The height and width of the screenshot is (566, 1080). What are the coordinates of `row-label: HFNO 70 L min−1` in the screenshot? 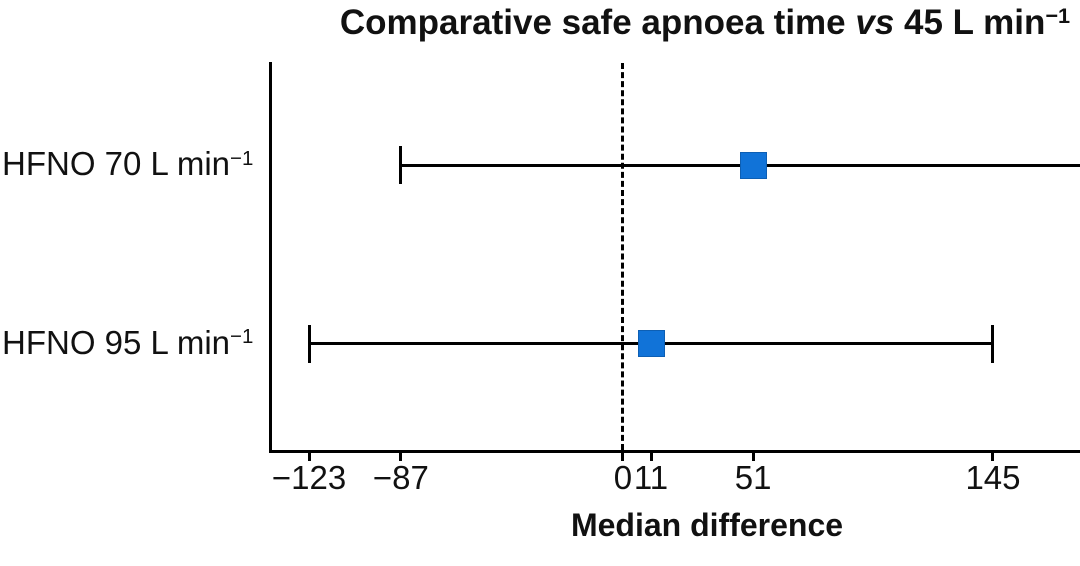 It's located at (128, 164).